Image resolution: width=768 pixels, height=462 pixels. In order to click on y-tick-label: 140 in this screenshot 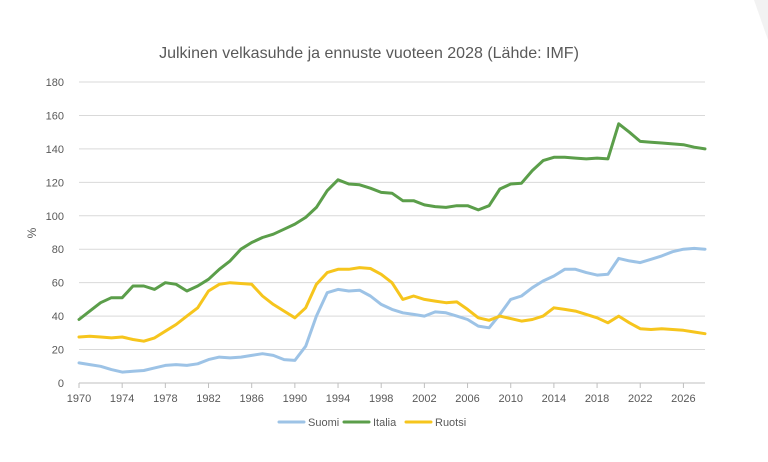, I will do `click(55, 150)`.